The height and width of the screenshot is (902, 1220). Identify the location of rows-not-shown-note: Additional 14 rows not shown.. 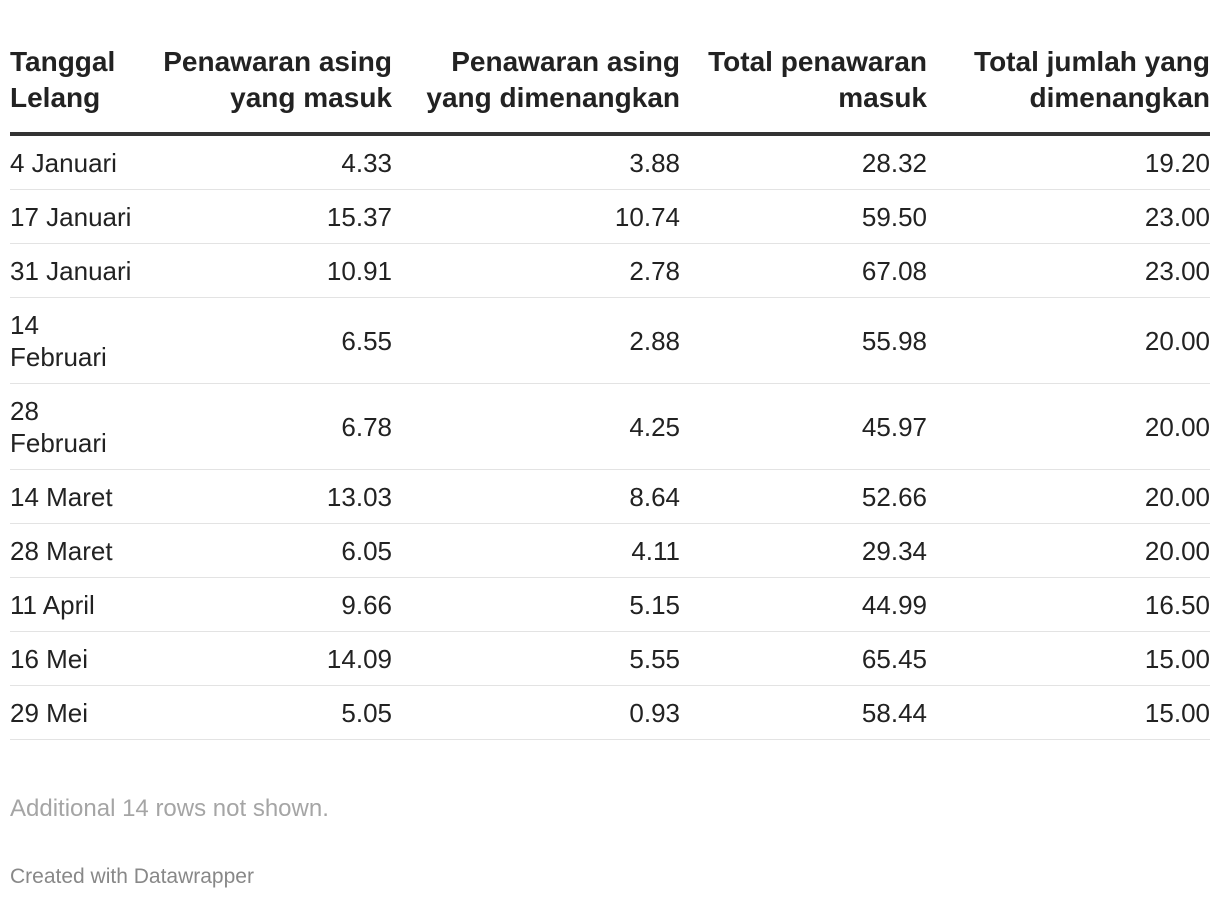
(169, 808).